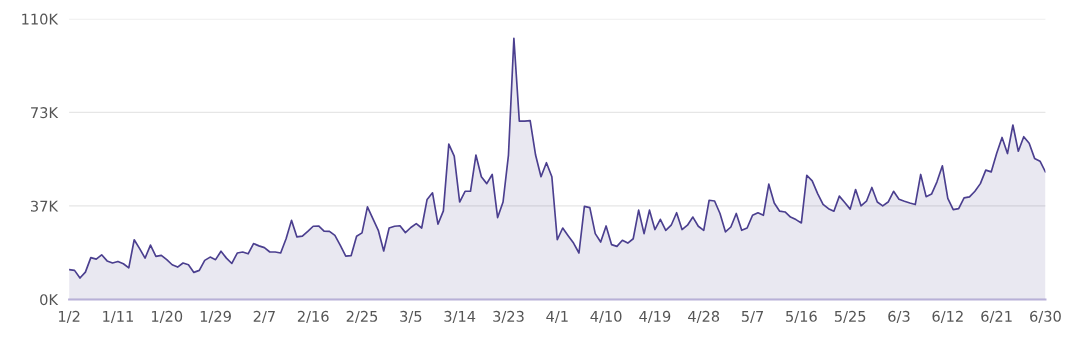  Describe the element at coordinates (49, 300) in the screenshot. I see `y-tick-label: 0K` at that location.